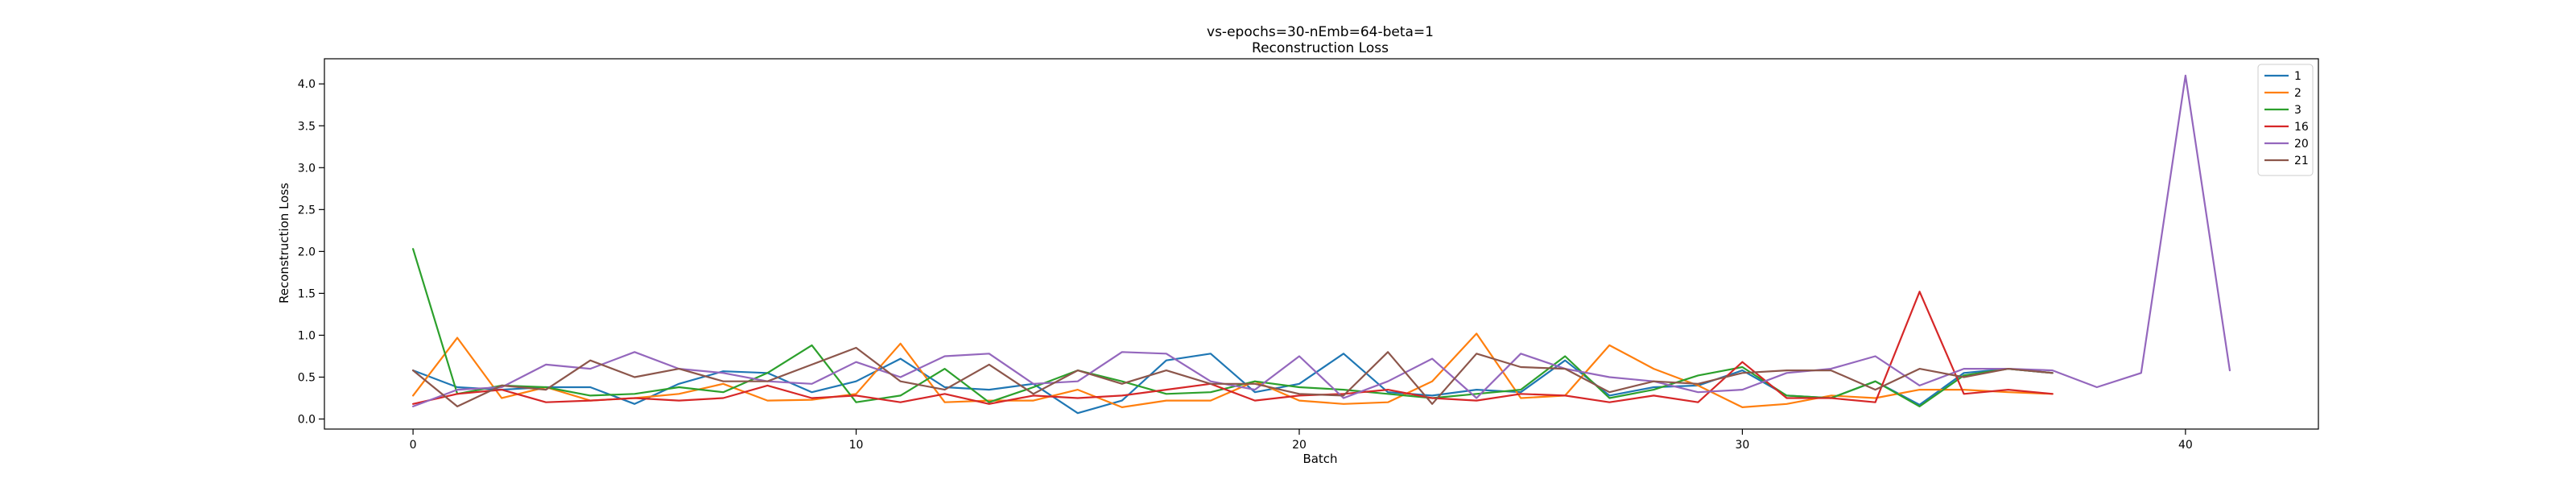 The image size is (2576, 483). I want to click on y-tick-label: 3.5, so click(307, 126).